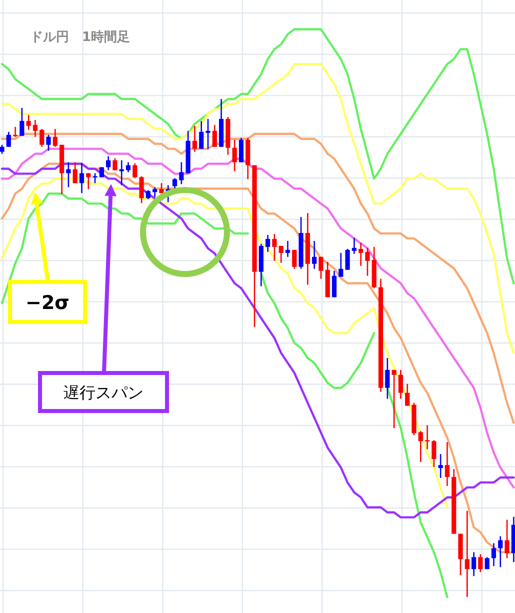 This screenshot has width=515, height=613. What do you see at coordinates (80, 37) in the screenshot?
I see `chart-title: ドル円 1時間足` at bounding box center [80, 37].